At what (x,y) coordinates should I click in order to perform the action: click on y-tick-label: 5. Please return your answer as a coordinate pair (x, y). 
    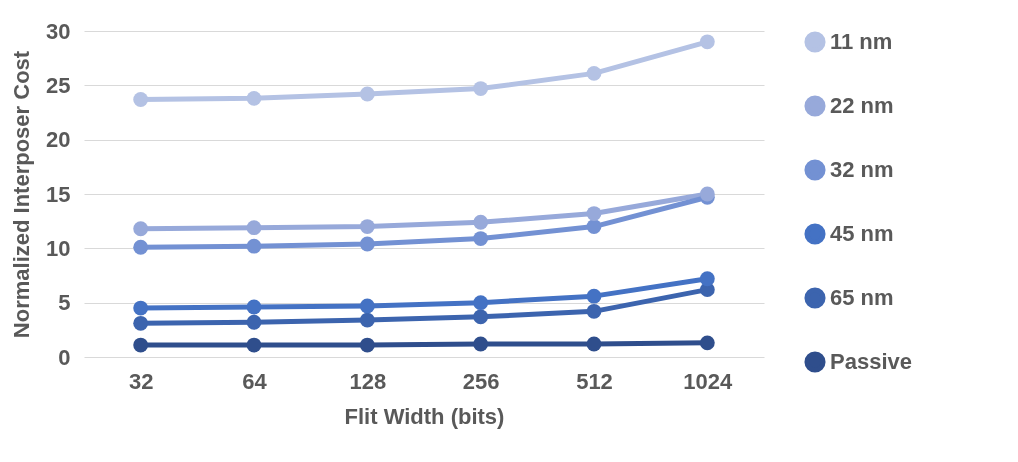
    Looking at the image, I should click on (64, 303).